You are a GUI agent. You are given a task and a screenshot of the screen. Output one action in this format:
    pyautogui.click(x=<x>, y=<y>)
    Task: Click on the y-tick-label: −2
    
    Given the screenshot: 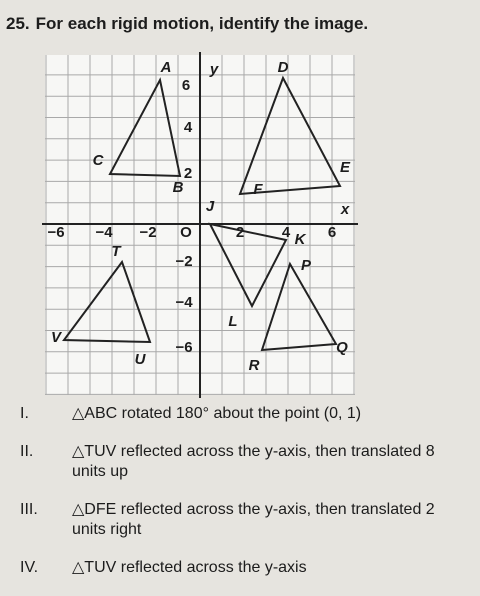 What is the action you would take?
    pyautogui.click(x=183, y=261)
    